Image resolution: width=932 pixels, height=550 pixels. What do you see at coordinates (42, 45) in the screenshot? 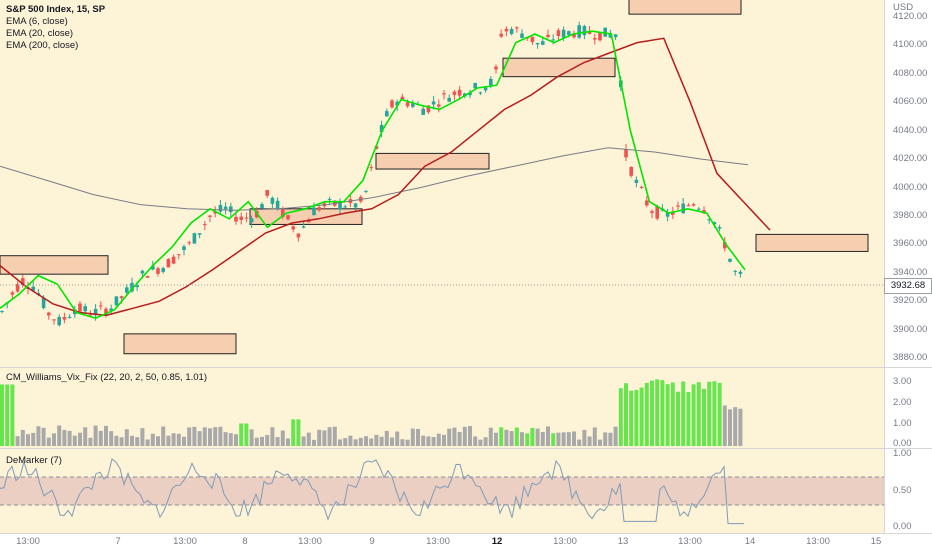
I see `legend-ema-200: EMA (200, close)` at bounding box center [42, 45].